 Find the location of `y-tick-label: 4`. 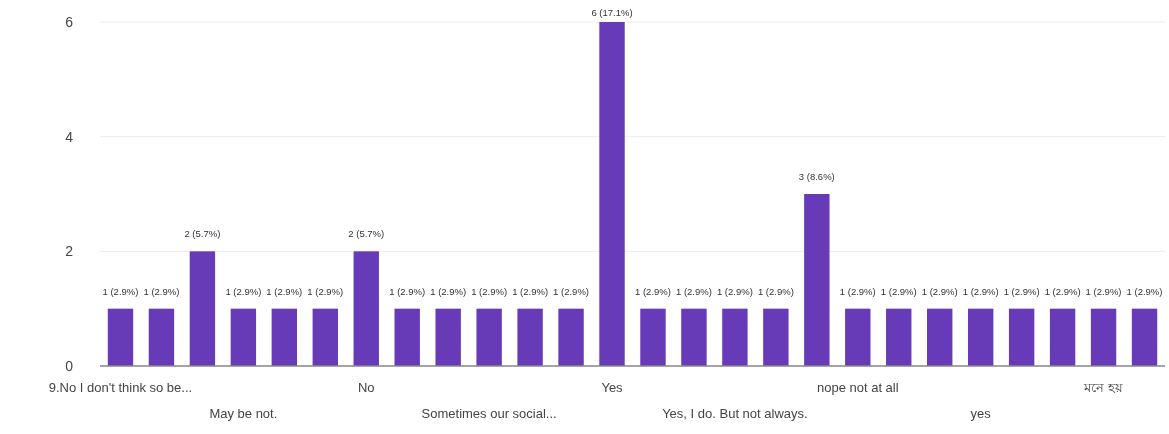

y-tick-label: 4 is located at coordinates (69, 136).